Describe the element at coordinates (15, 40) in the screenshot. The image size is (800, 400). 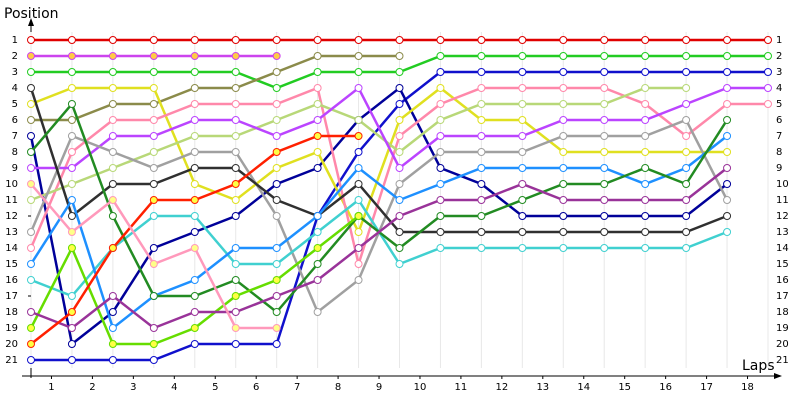
I see `y-tick-label: 1` at that location.